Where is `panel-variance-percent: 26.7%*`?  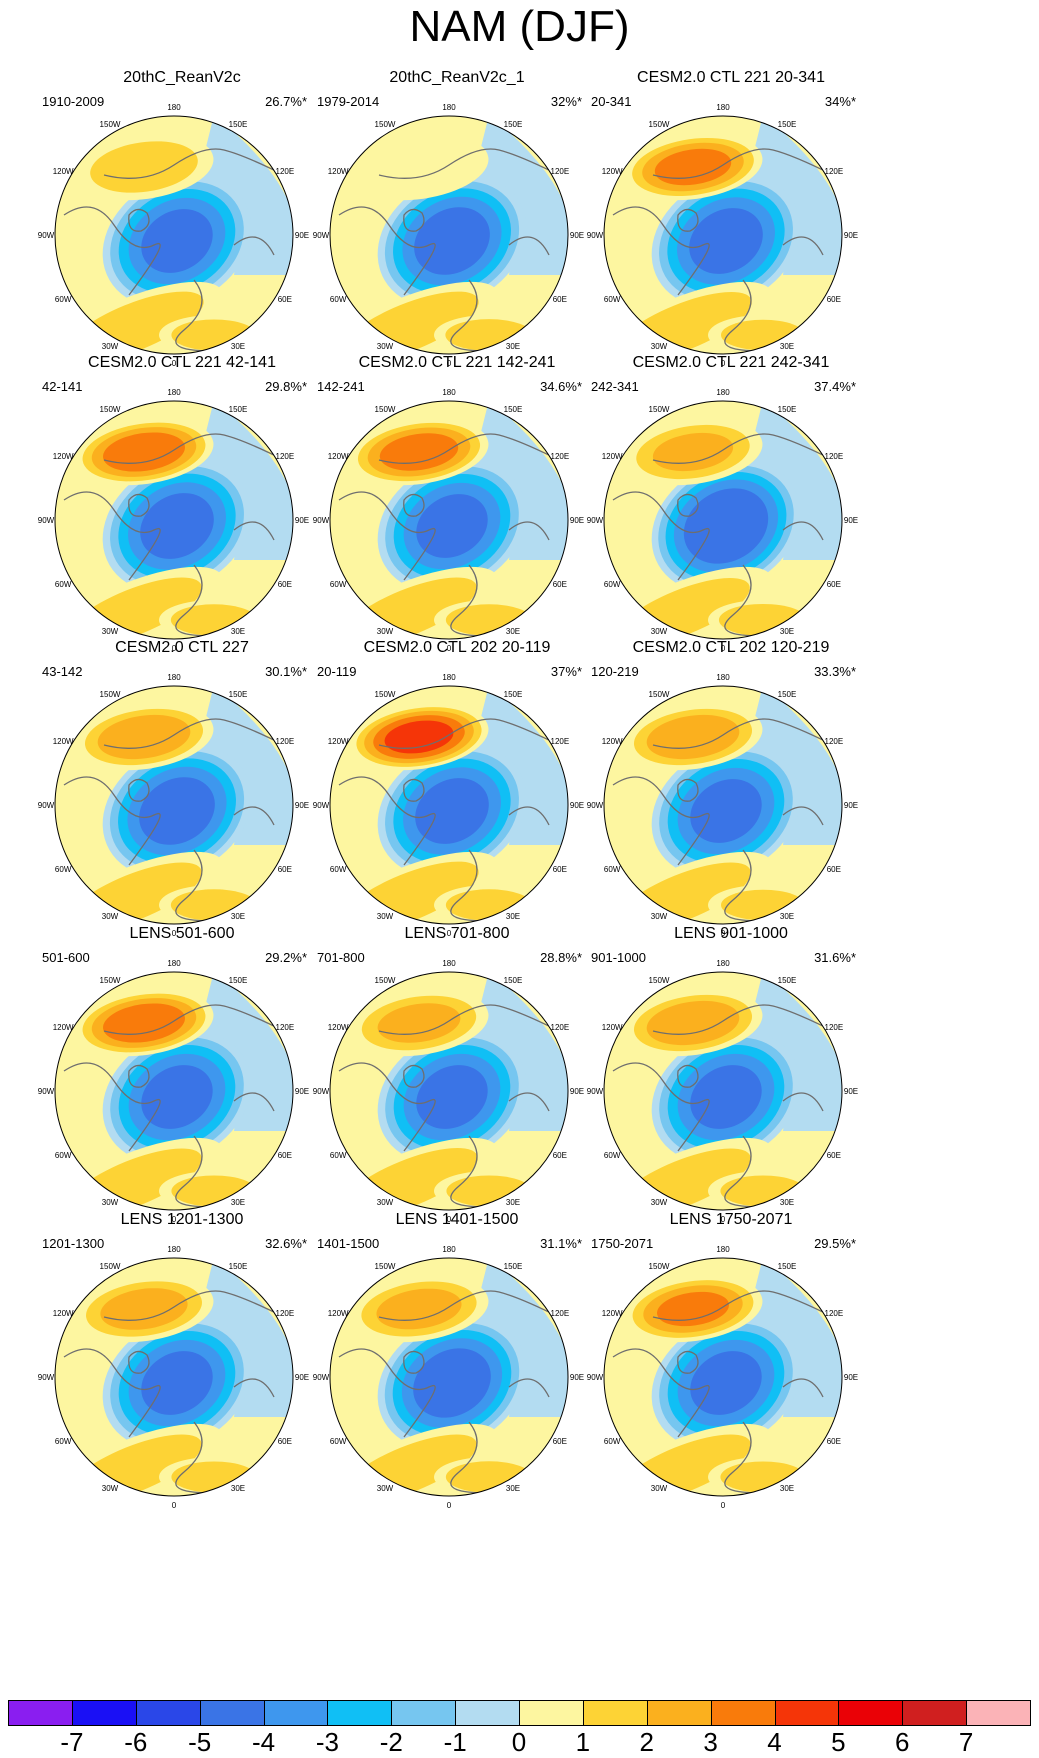
panel-variance-percent: 26.7%* is located at coordinates (286, 101).